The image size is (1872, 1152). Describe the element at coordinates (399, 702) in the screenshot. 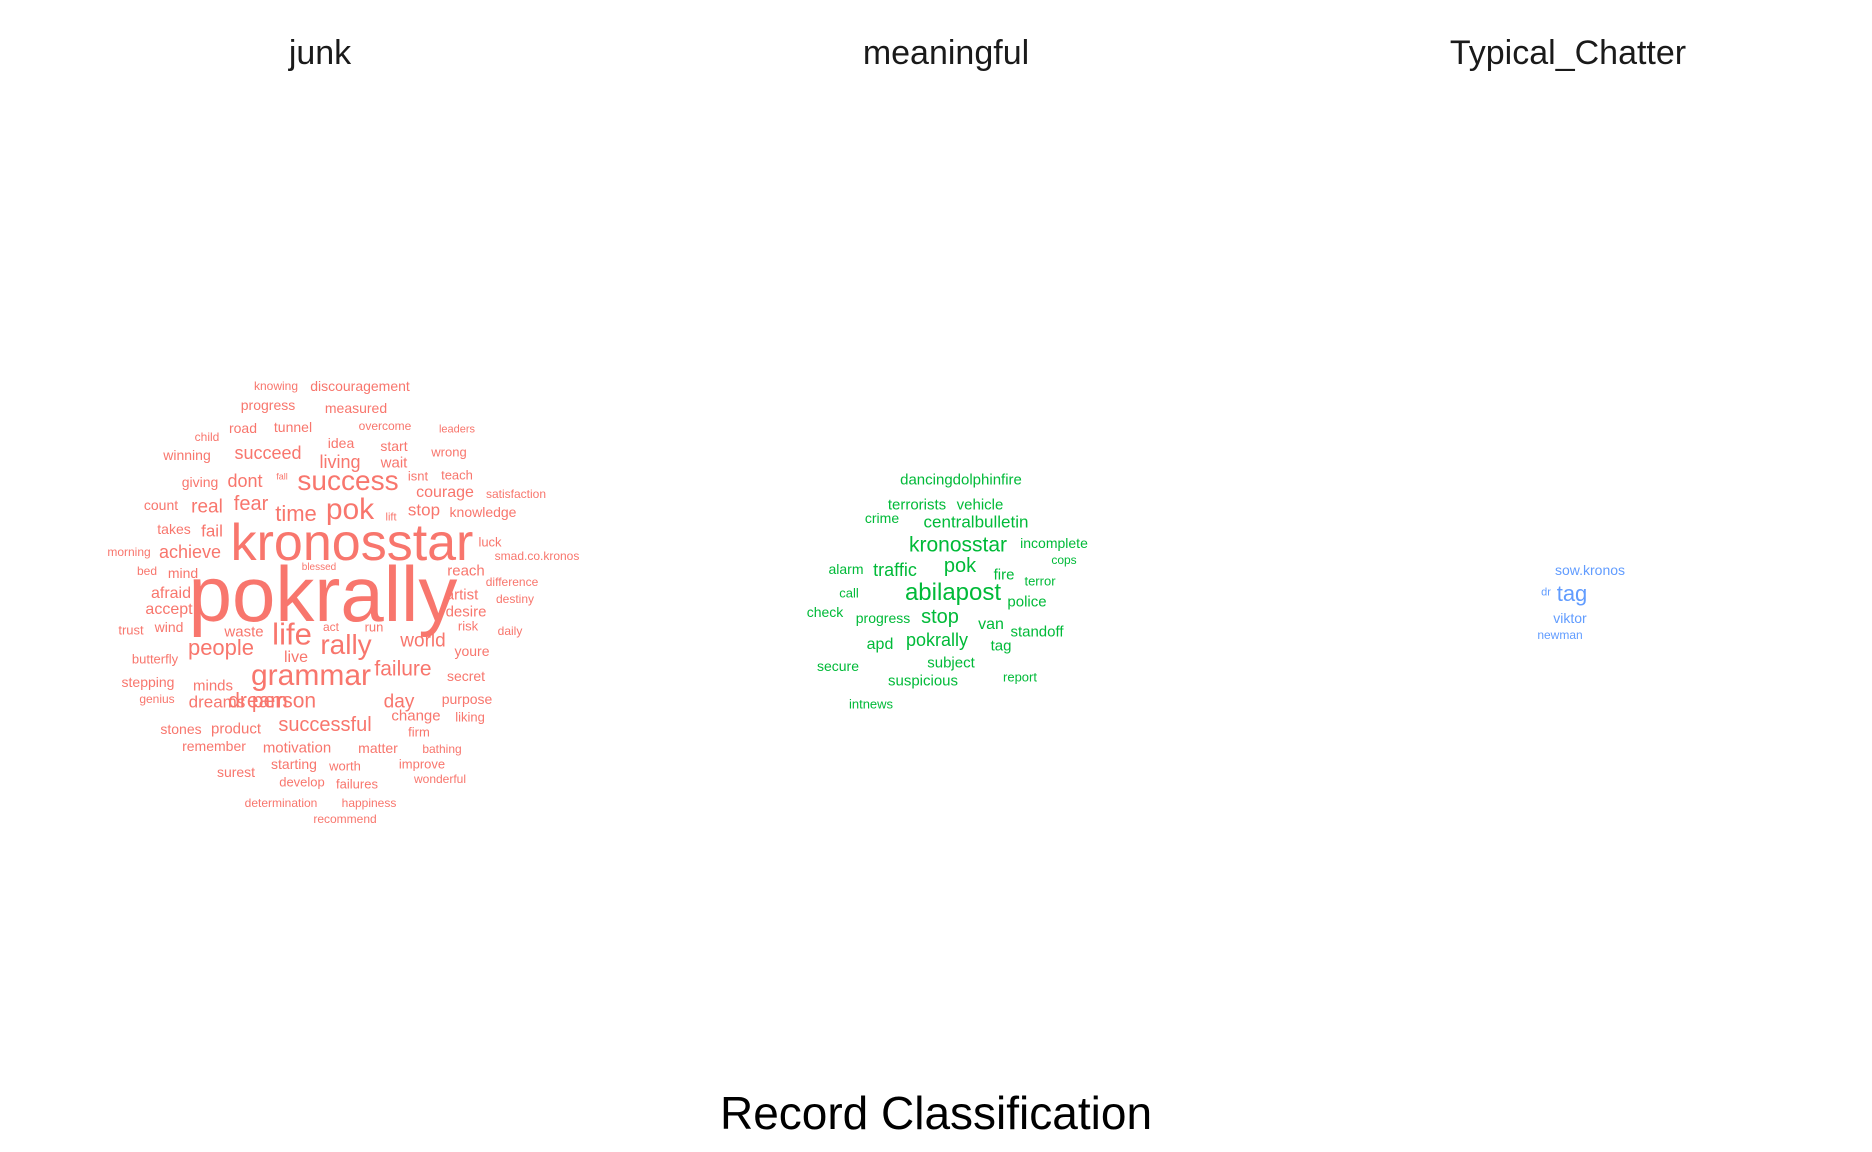

I see `word-junk-day: day` at that location.